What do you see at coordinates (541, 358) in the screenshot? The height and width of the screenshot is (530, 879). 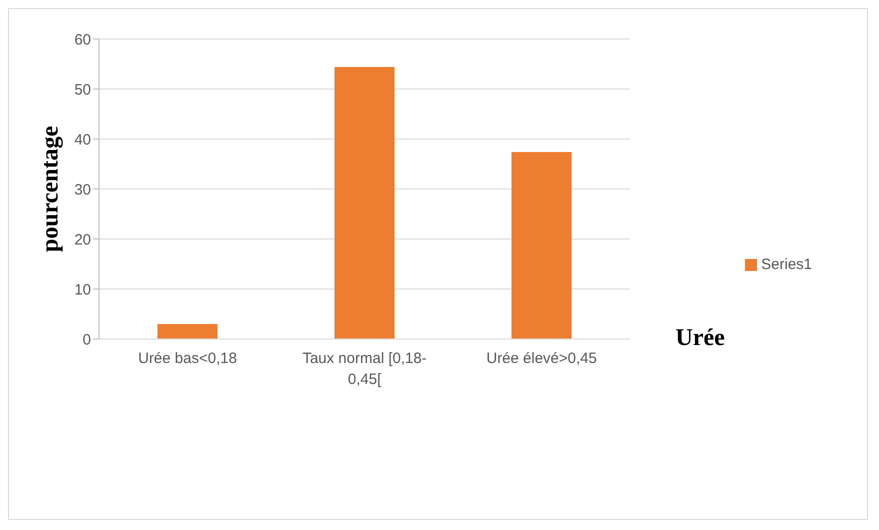 I see `x-tick-label: Urée élevé>0,45` at bounding box center [541, 358].